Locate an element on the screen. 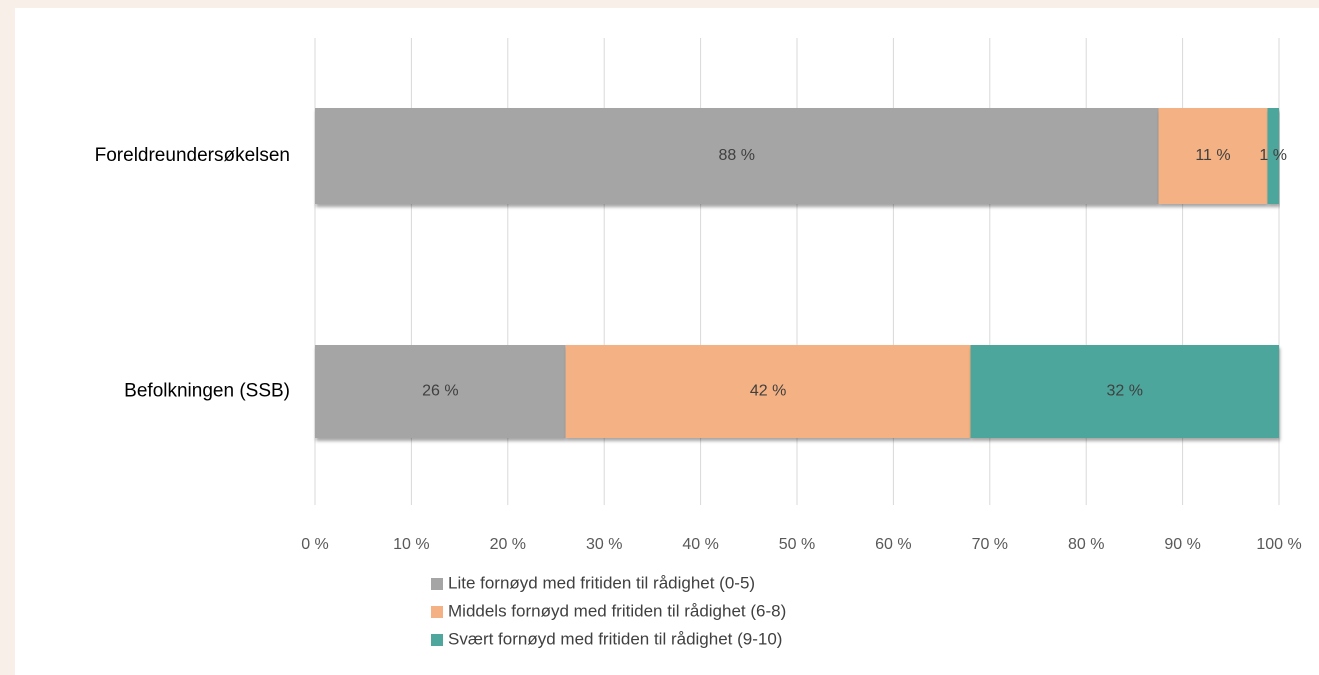  value-label: 1 % is located at coordinates (1273, 155).